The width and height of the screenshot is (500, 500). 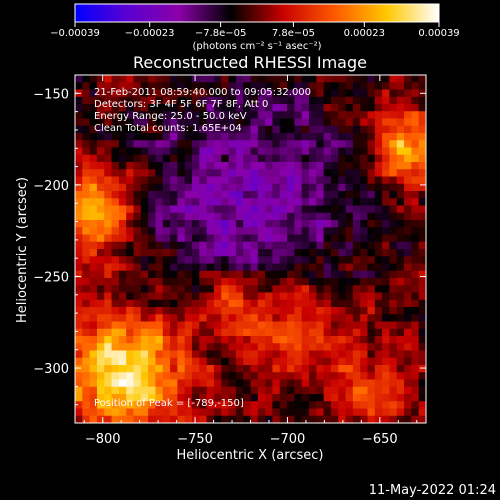 I want to click on y-tick-label: −250, so click(x=51, y=277).